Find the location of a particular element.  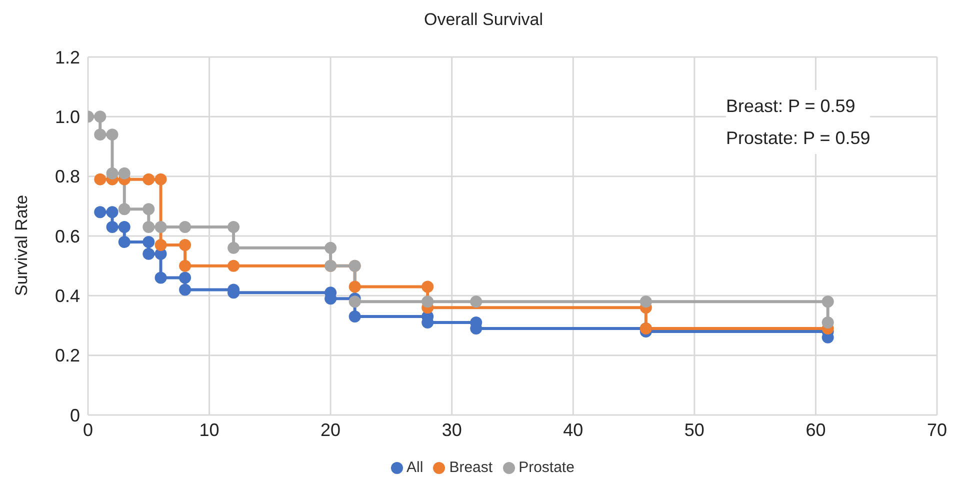

y-tick-label: 1.2 is located at coordinates (67, 57).